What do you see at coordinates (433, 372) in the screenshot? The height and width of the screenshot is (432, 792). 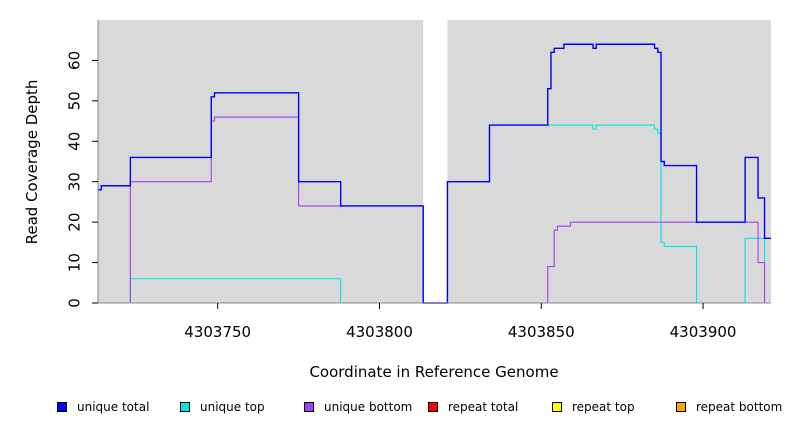 I see `x-axis-title: Coordinate in Reference Genome` at bounding box center [433, 372].